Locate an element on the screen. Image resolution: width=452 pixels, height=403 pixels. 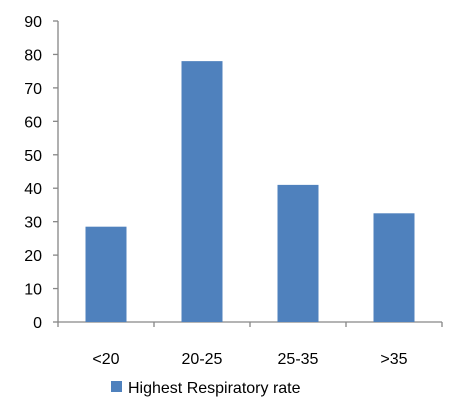
x-tick-label: 25-35 is located at coordinates (298, 359).